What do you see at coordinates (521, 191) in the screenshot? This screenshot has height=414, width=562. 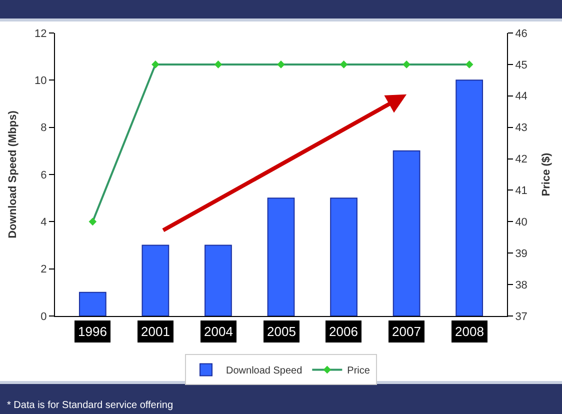 I see `y2-tick-label: 41` at bounding box center [521, 191].